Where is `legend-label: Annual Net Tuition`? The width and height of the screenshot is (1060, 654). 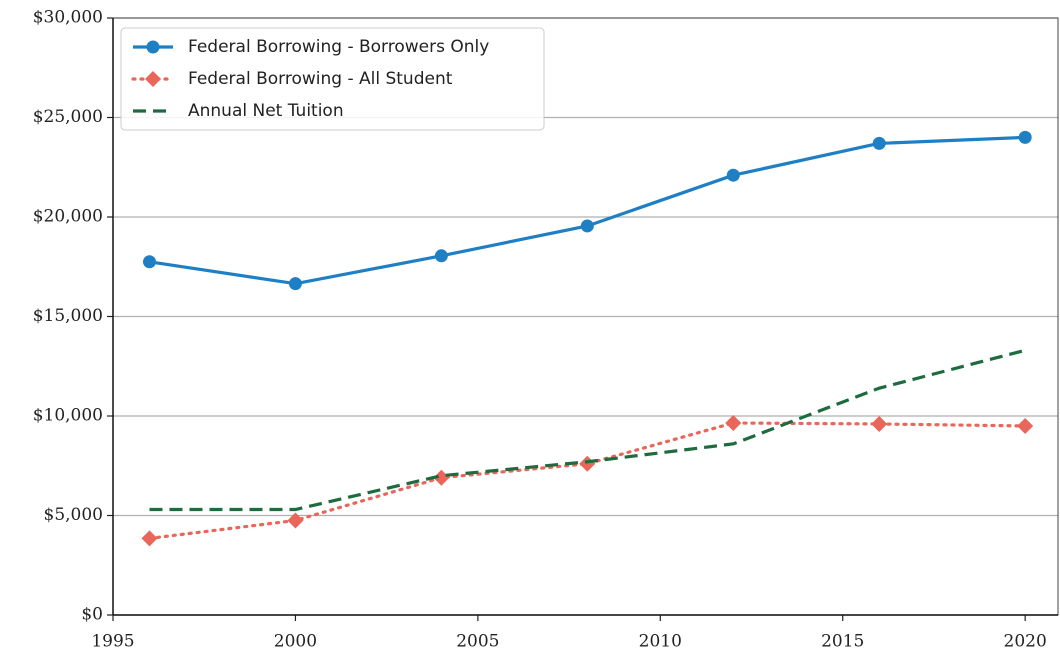 legend-label: Annual Net Tuition is located at coordinates (266, 111).